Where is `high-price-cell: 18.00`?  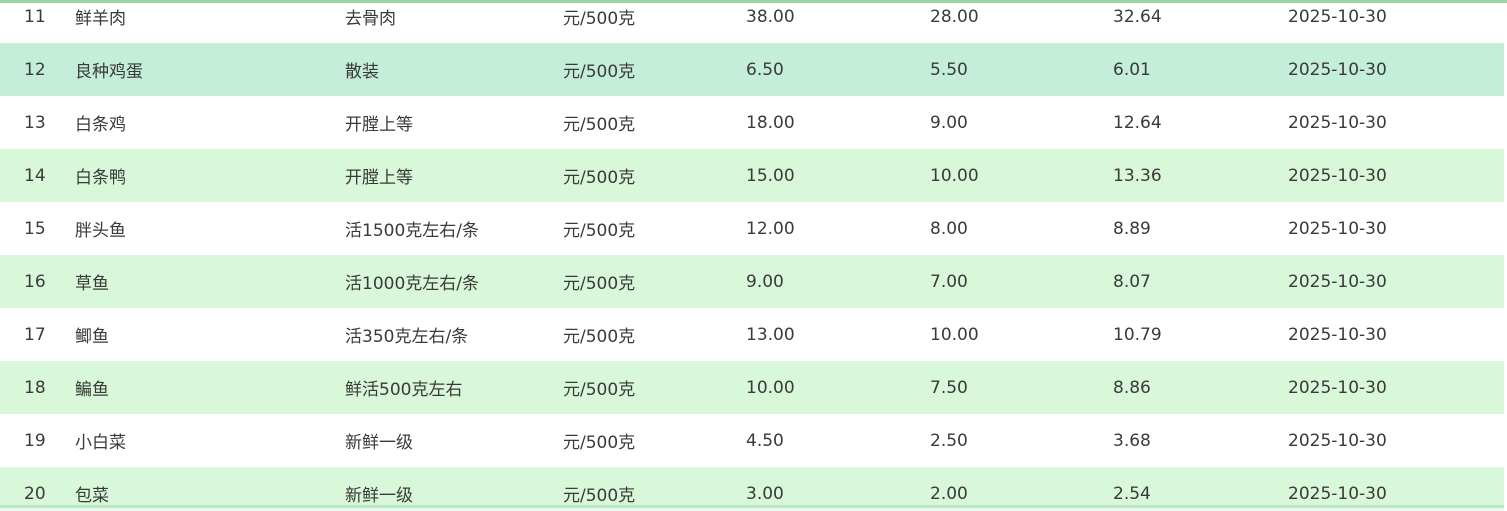 high-price-cell: 18.00 is located at coordinates (770, 122).